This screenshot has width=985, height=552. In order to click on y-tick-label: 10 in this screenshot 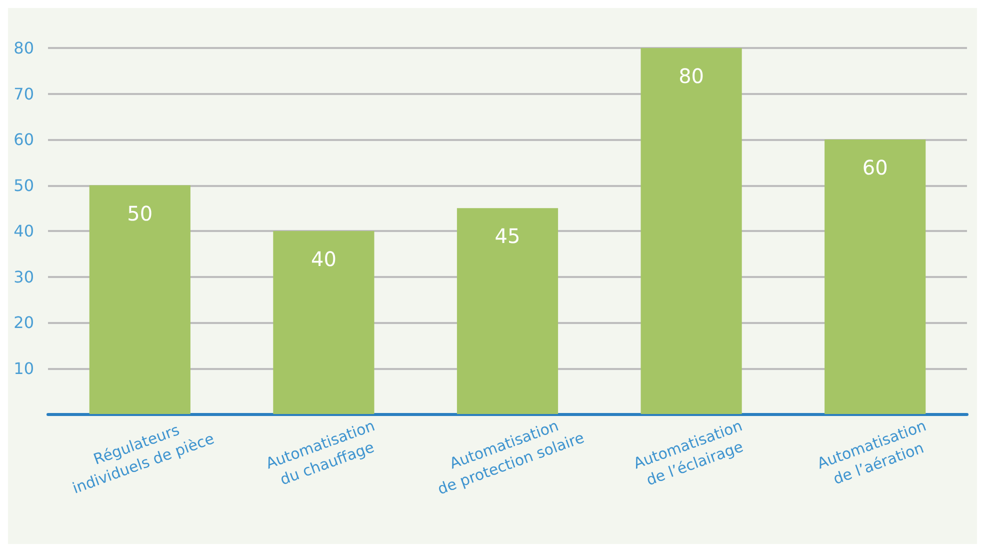, I will do `click(24, 368)`.